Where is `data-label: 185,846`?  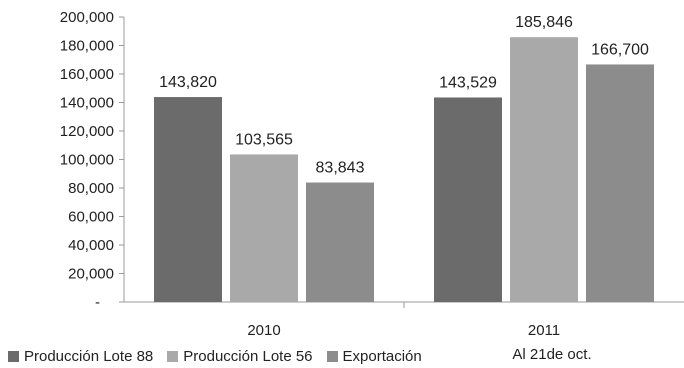 data-label: 185,846 is located at coordinates (544, 22).